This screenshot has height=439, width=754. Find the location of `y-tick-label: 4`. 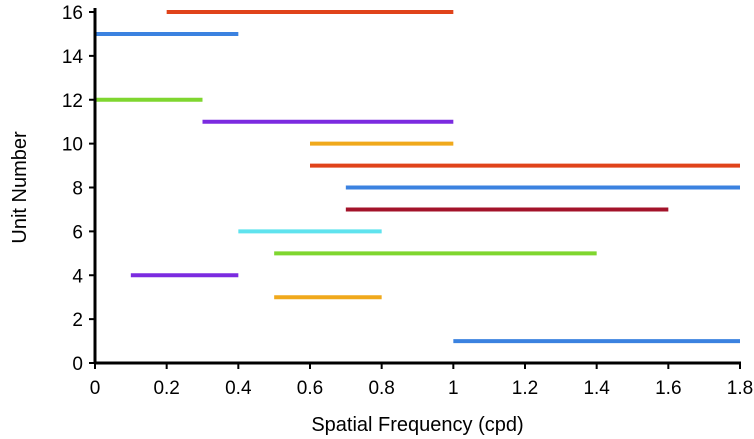

y-tick-label: 4 is located at coordinates (77, 276).